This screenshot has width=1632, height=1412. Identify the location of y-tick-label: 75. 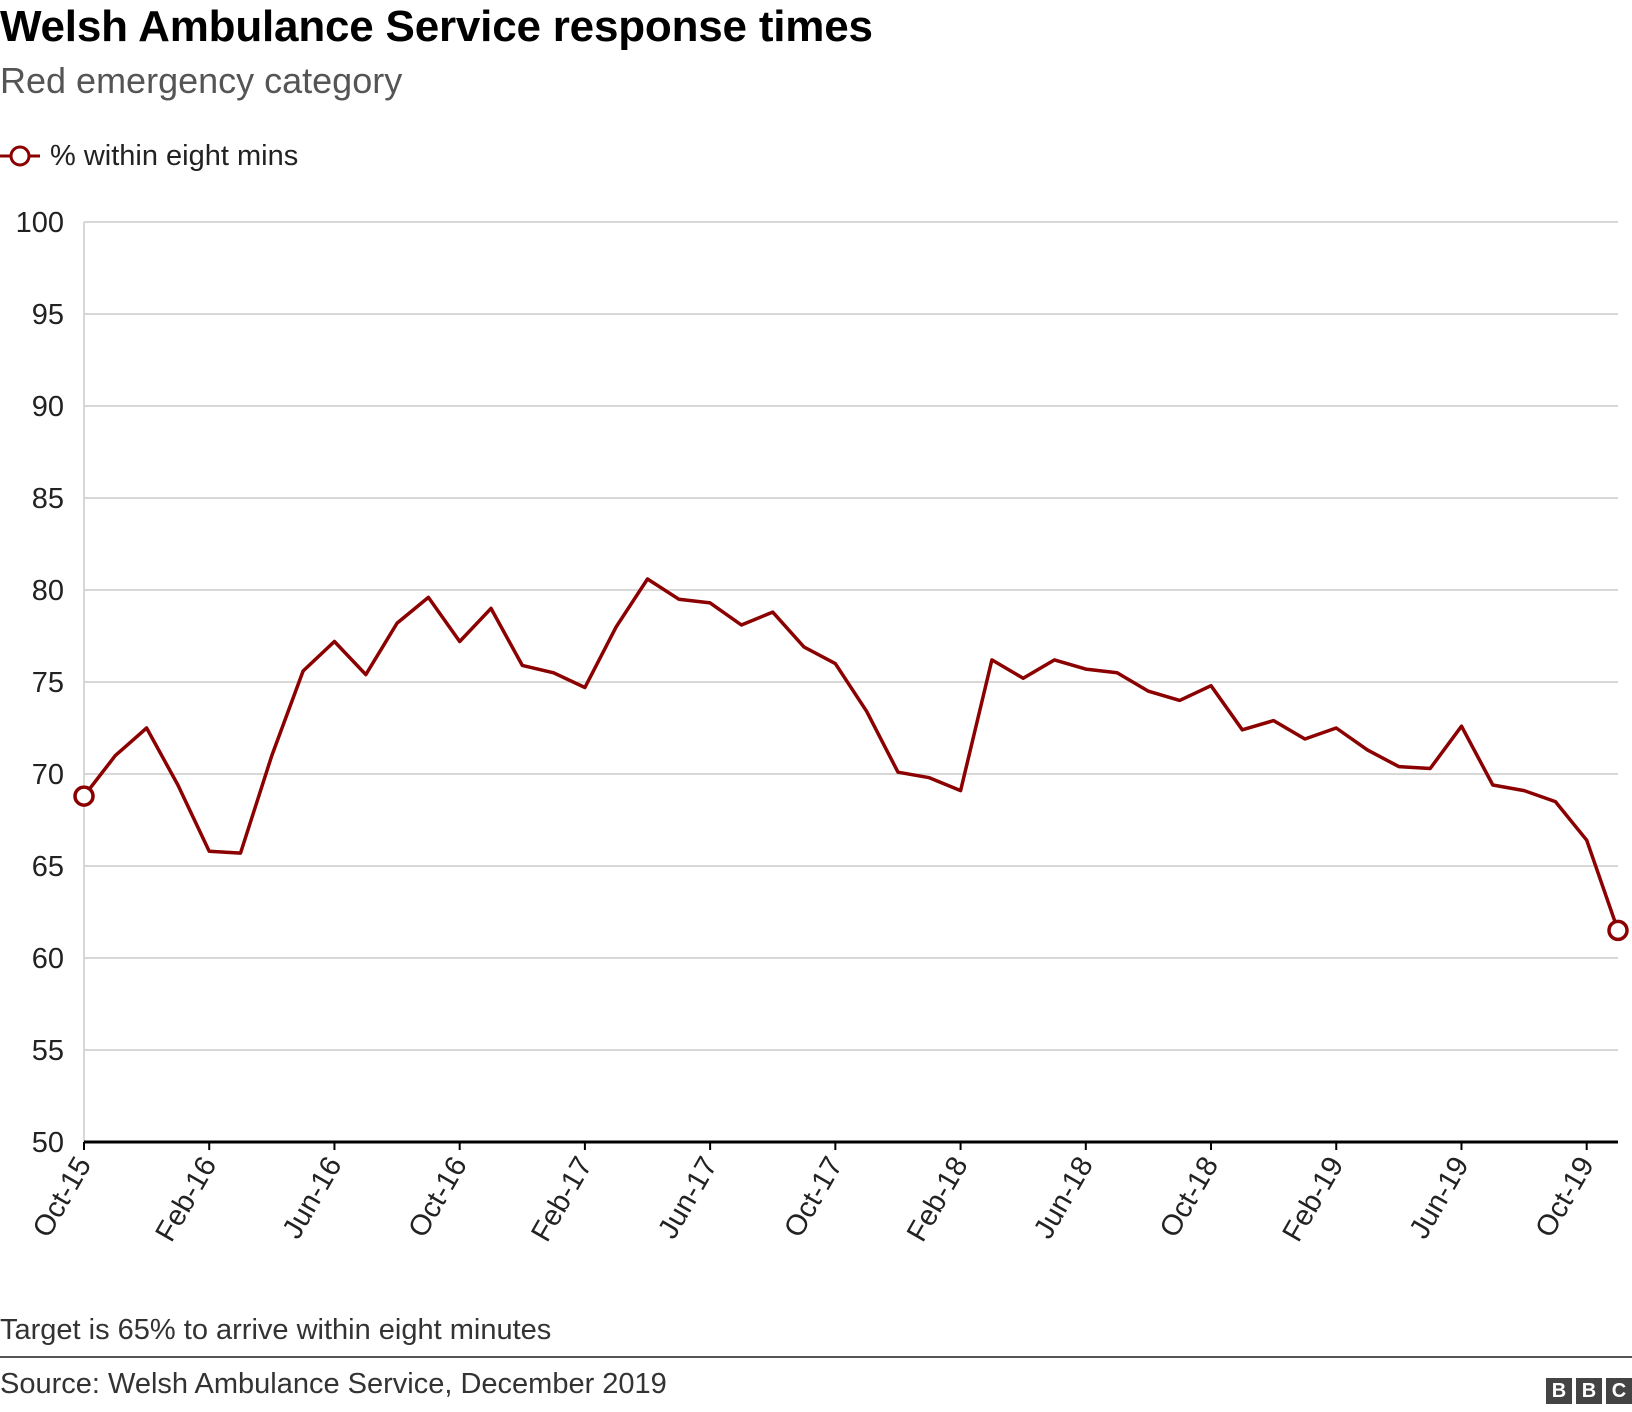
(48, 683).